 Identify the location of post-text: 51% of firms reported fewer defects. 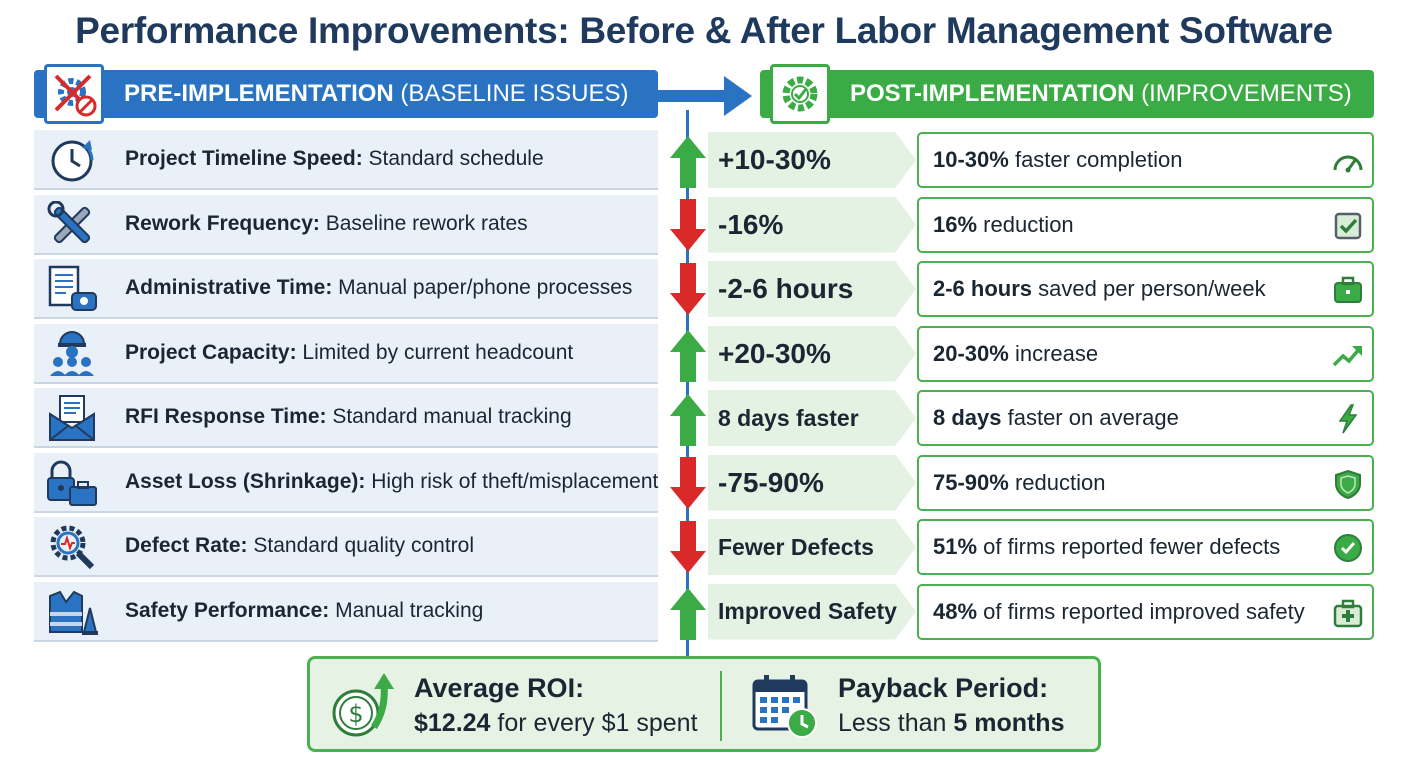
(1106, 547).